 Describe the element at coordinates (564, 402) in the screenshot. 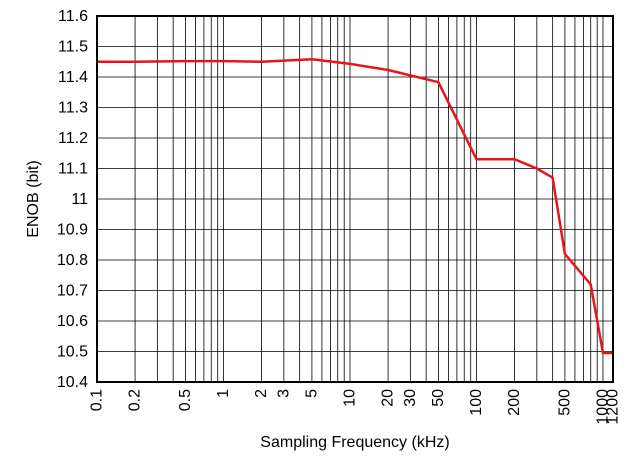

I see `x-tick-label: 500` at that location.